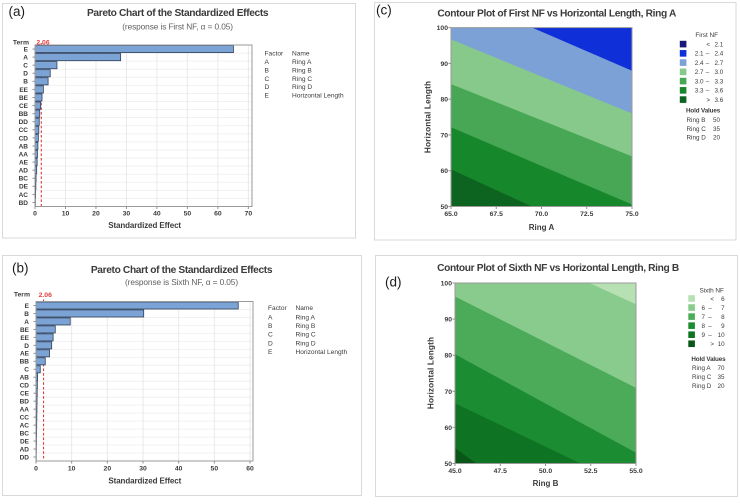  What do you see at coordinates (25, 402) in the screenshot?
I see `svg-text: BD` at bounding box center [25, 402].